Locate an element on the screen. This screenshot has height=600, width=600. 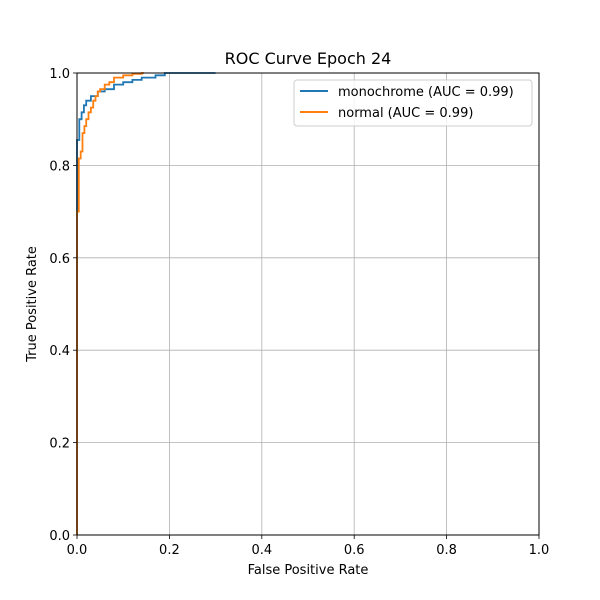
x-tick-label: 0.2 is located at coordinates (169, 550).